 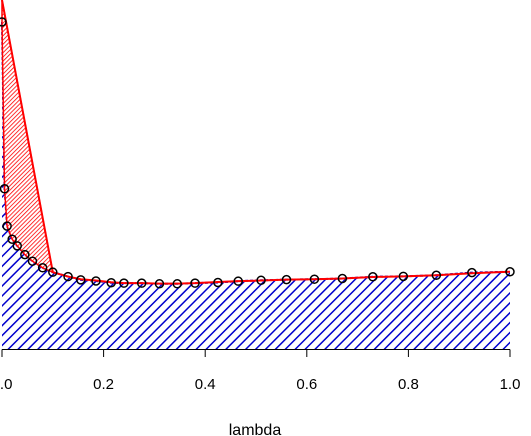 I want to click on x-tick-label: 0.4, so click(x=205, y=384).